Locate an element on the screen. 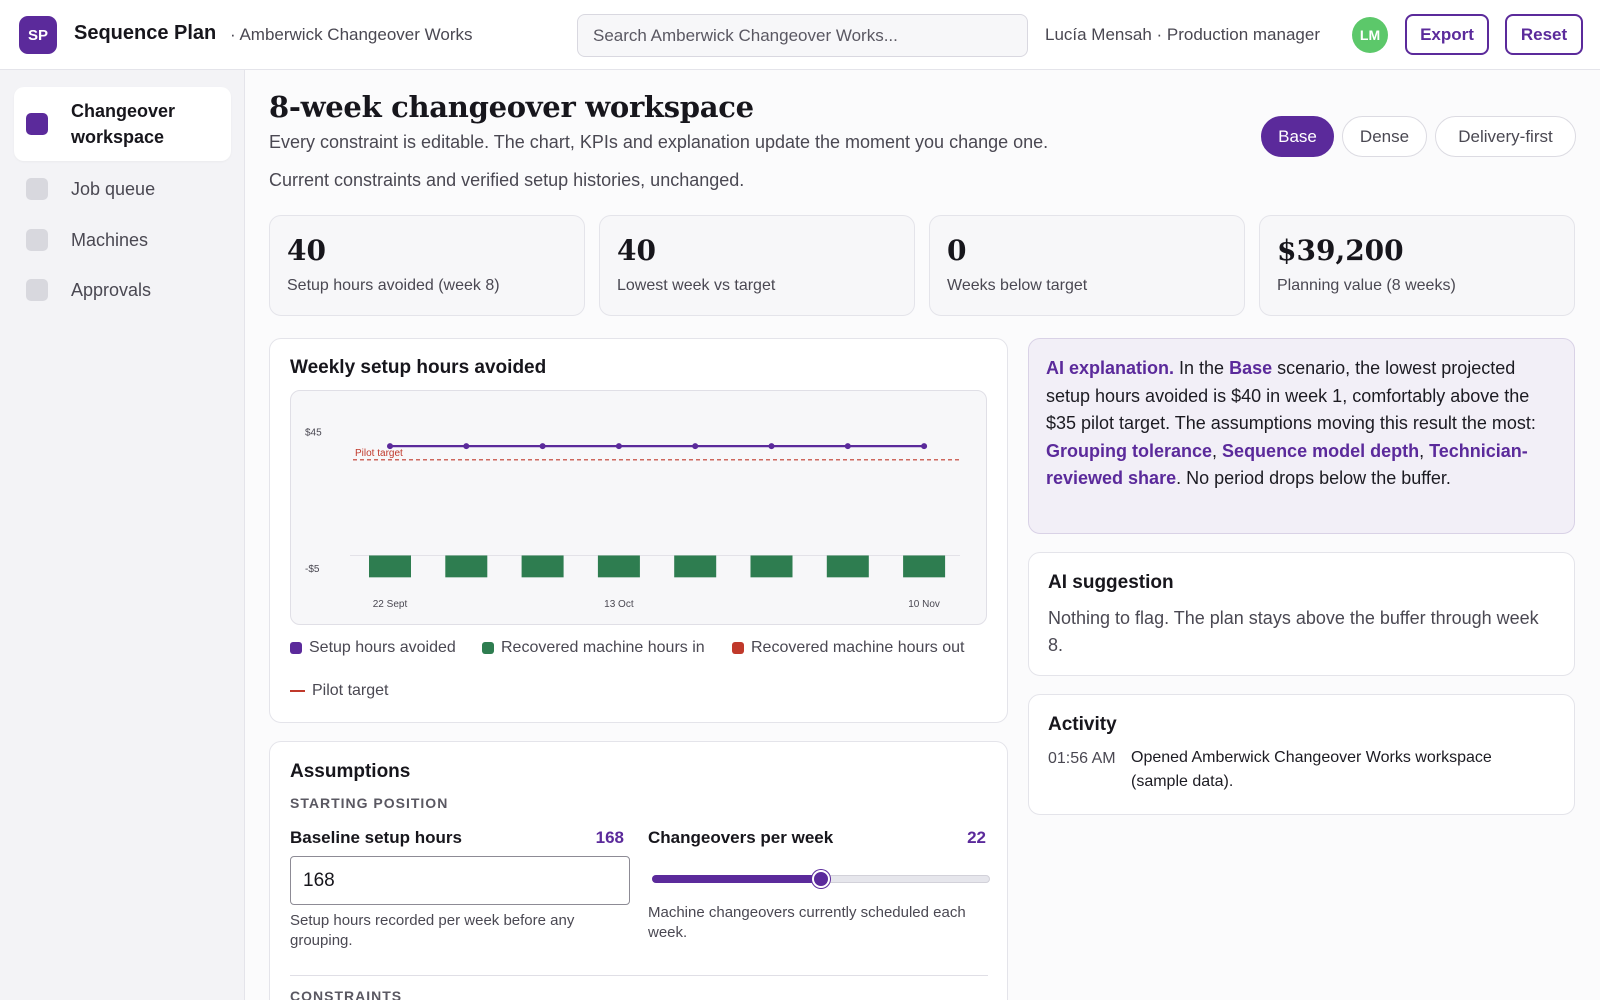  sidebar-item-changeover-workspace: Changeover workspace is located at coordinates (122, 124).